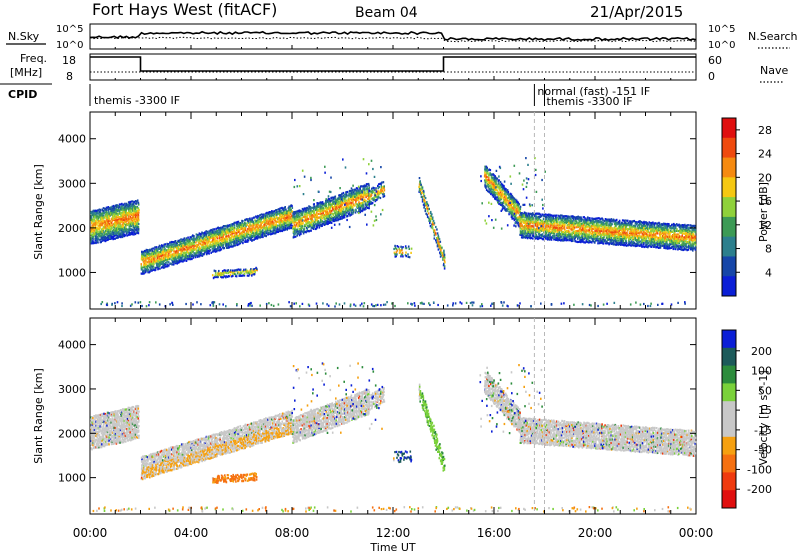  I want to click on freq-tick-bottom: 8, so click(69, 76).